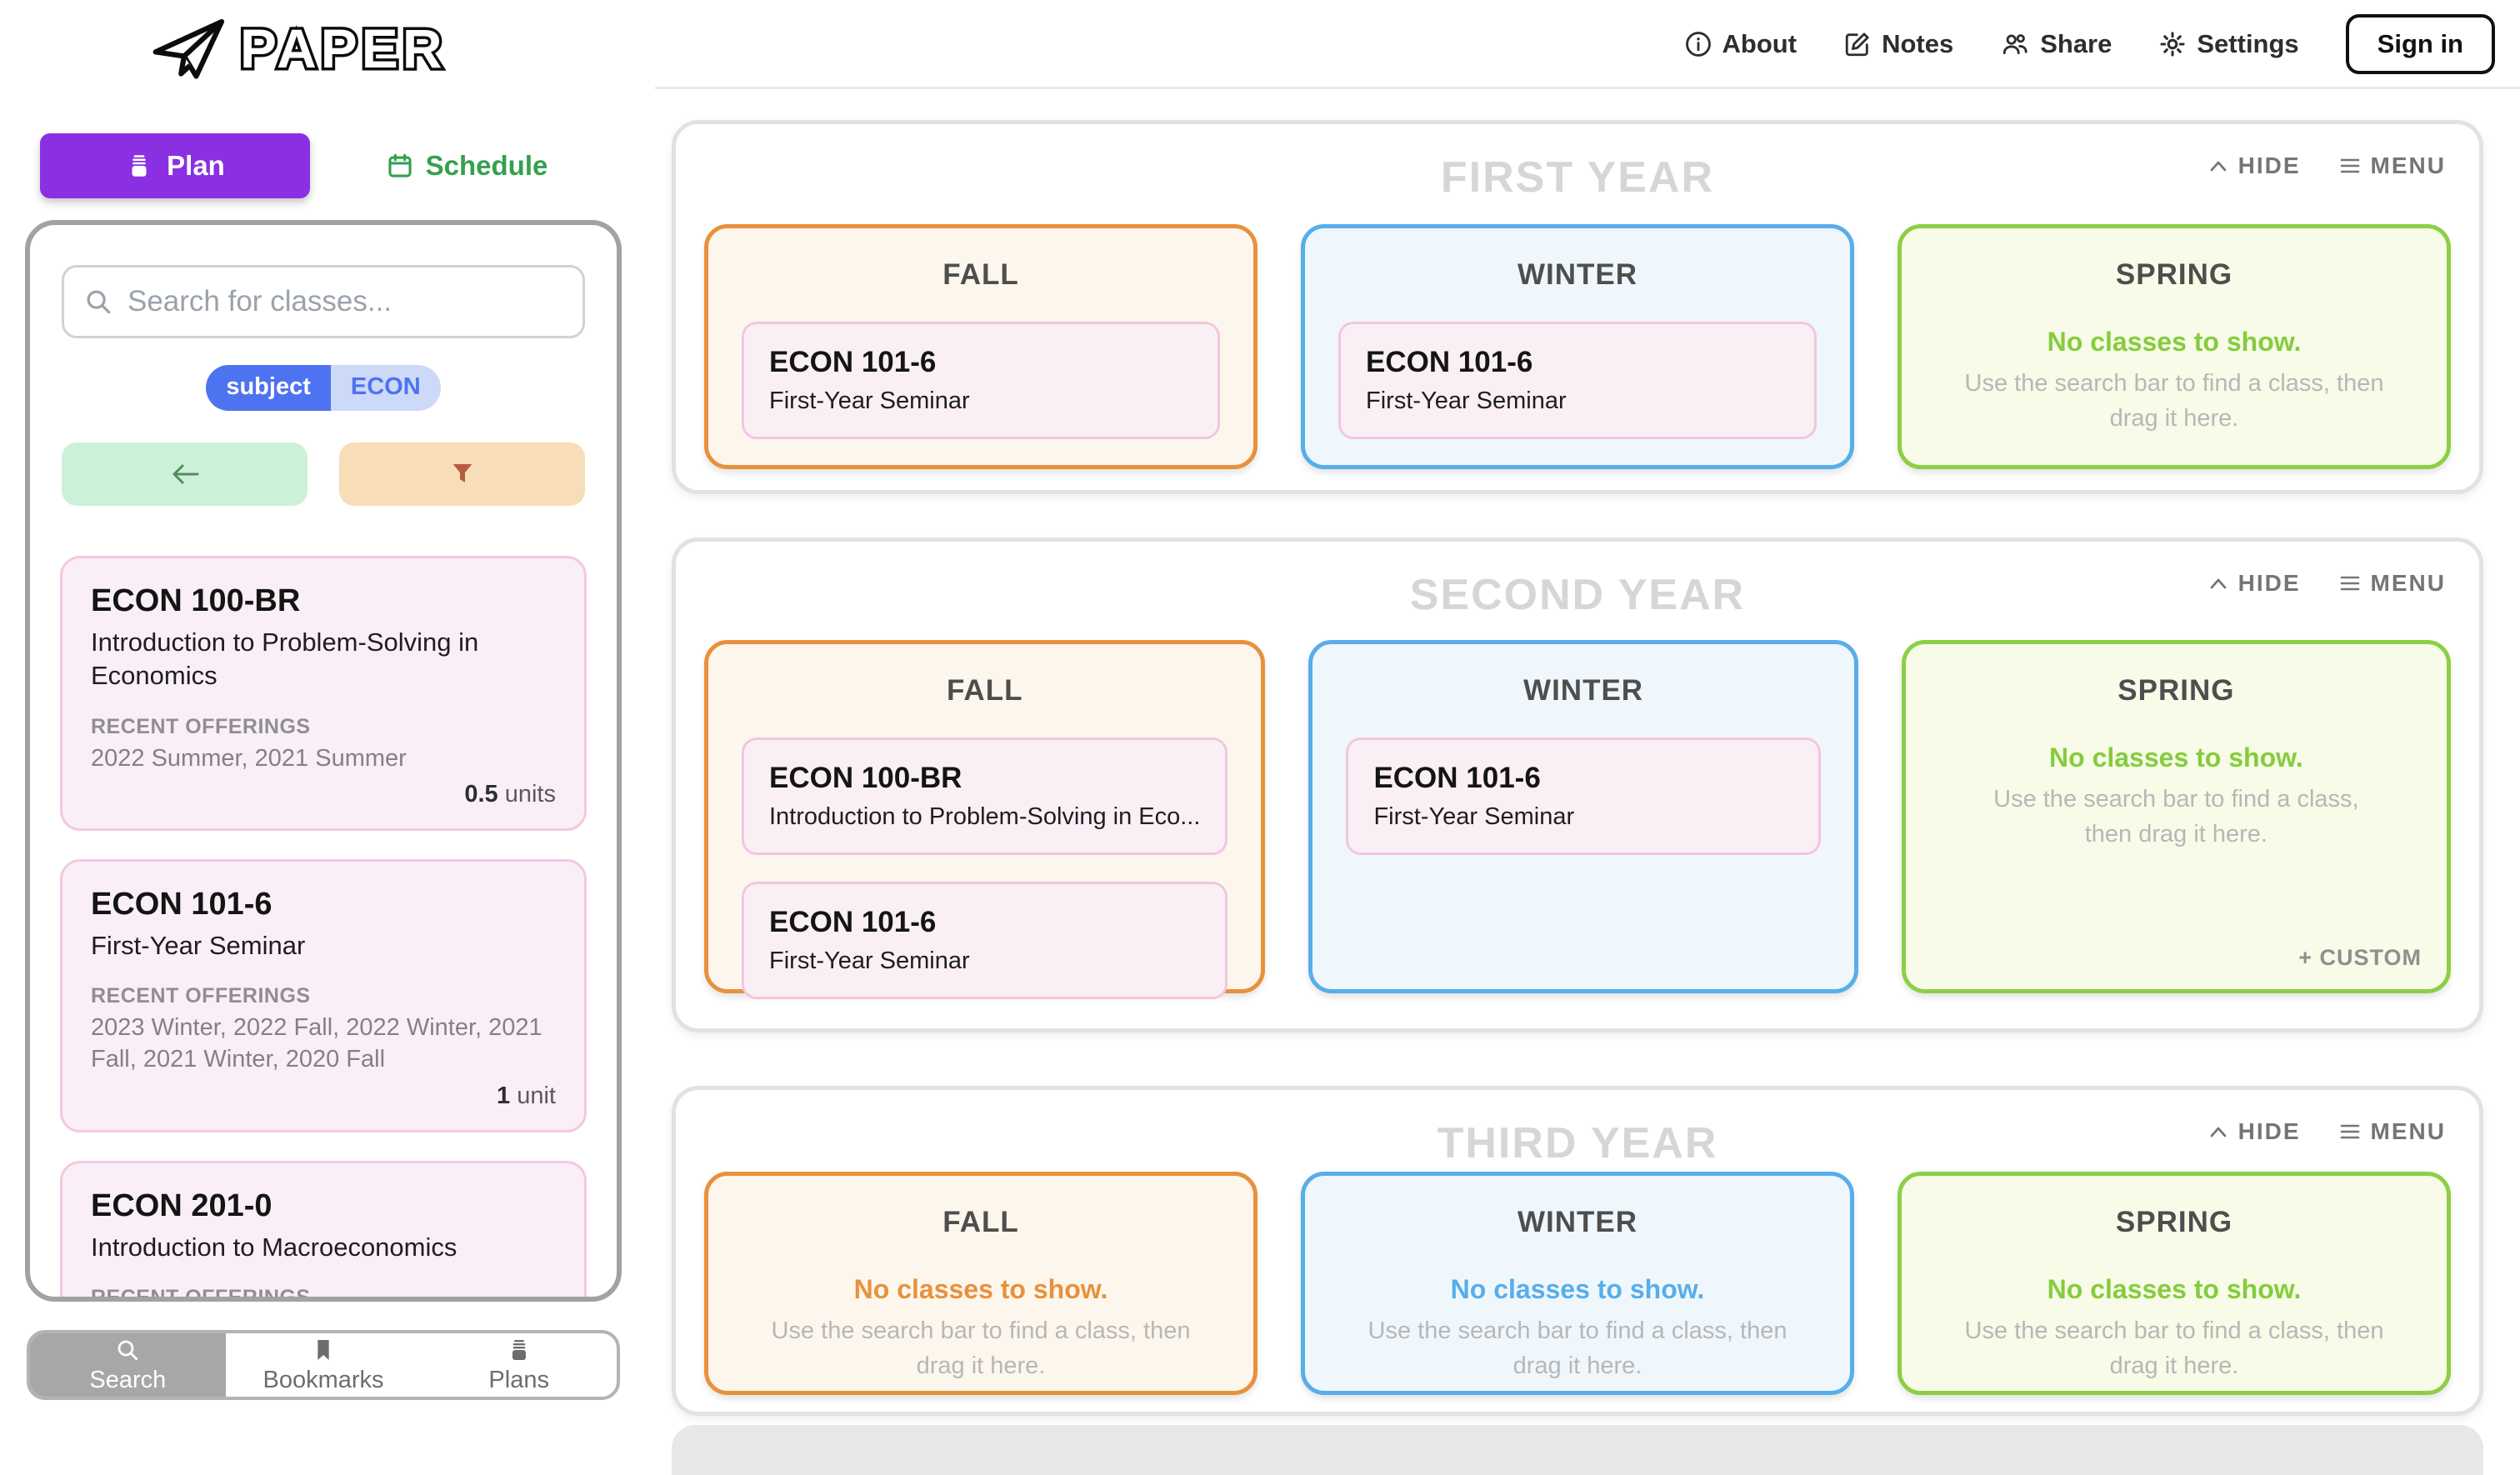  What do you see at coordinates (198, 945) in the screenshot?
I see `class-title: First-Year Seminar` at bounding box center [198, 945].